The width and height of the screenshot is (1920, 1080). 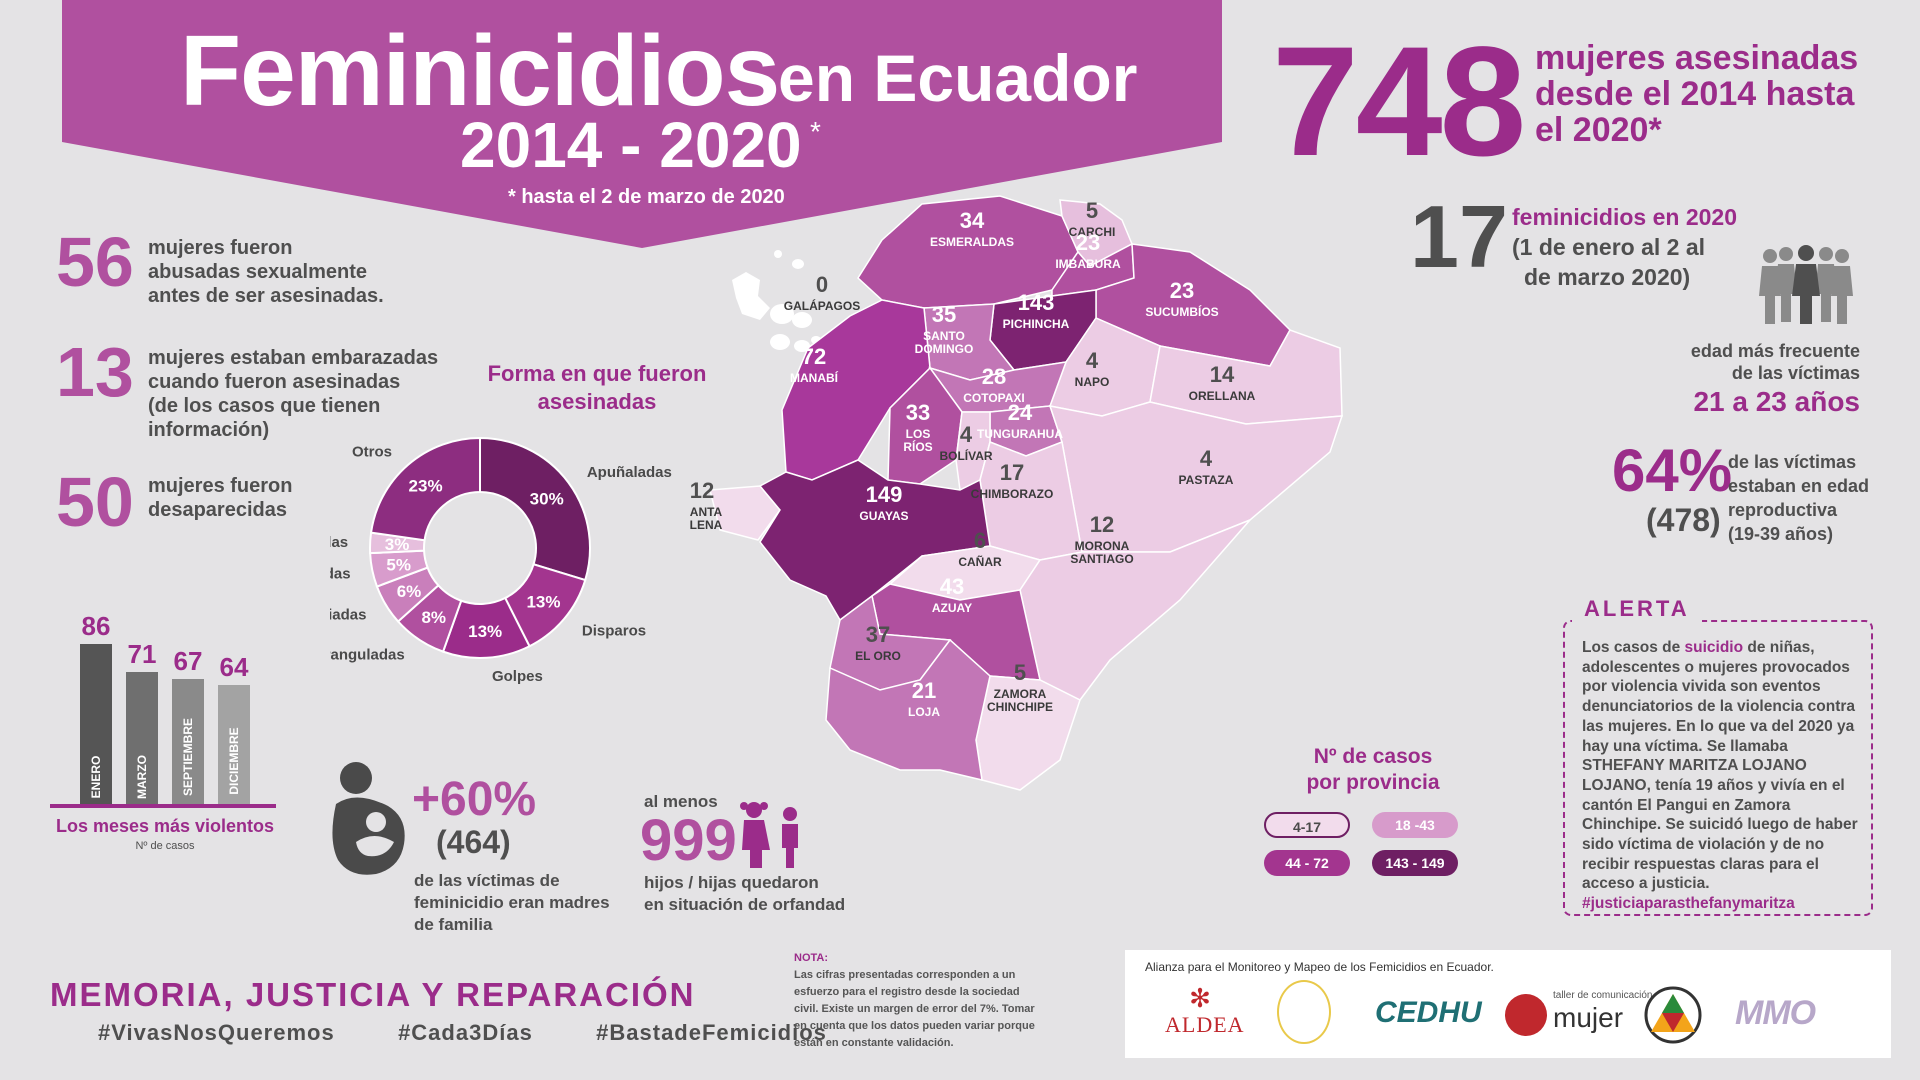 What do you see at coordinates (1673, 1015) in the screenshot?
I see `triangle-logo` at bounding box center [1673, 1015].